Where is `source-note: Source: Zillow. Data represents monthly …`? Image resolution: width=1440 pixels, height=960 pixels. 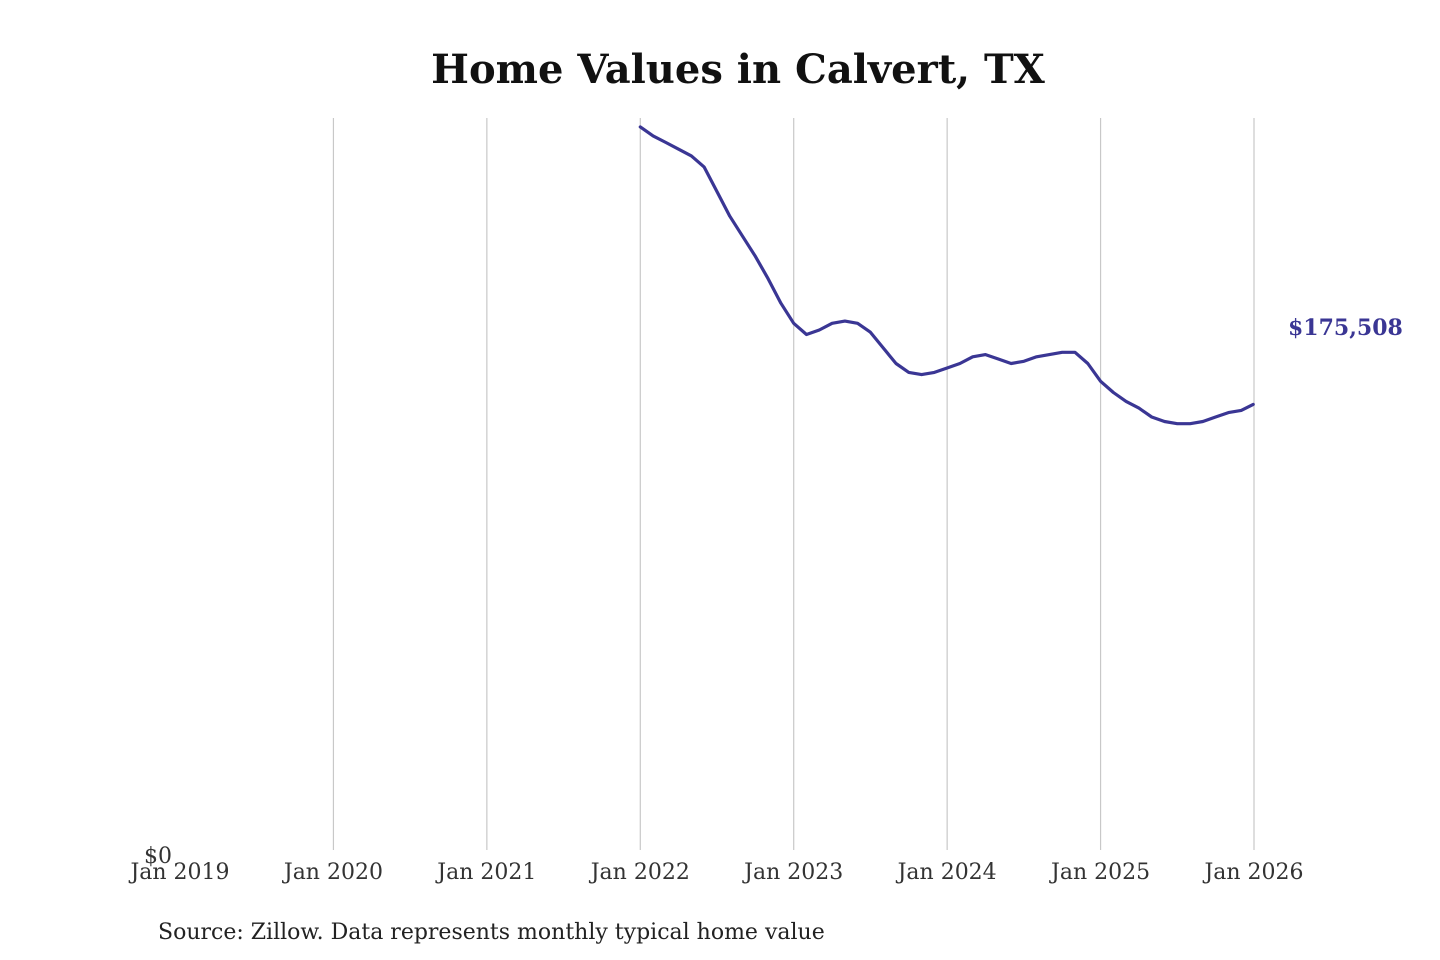 source-note: Source: Zillow. Data represents monthly … is located at coordinates (491, 932).